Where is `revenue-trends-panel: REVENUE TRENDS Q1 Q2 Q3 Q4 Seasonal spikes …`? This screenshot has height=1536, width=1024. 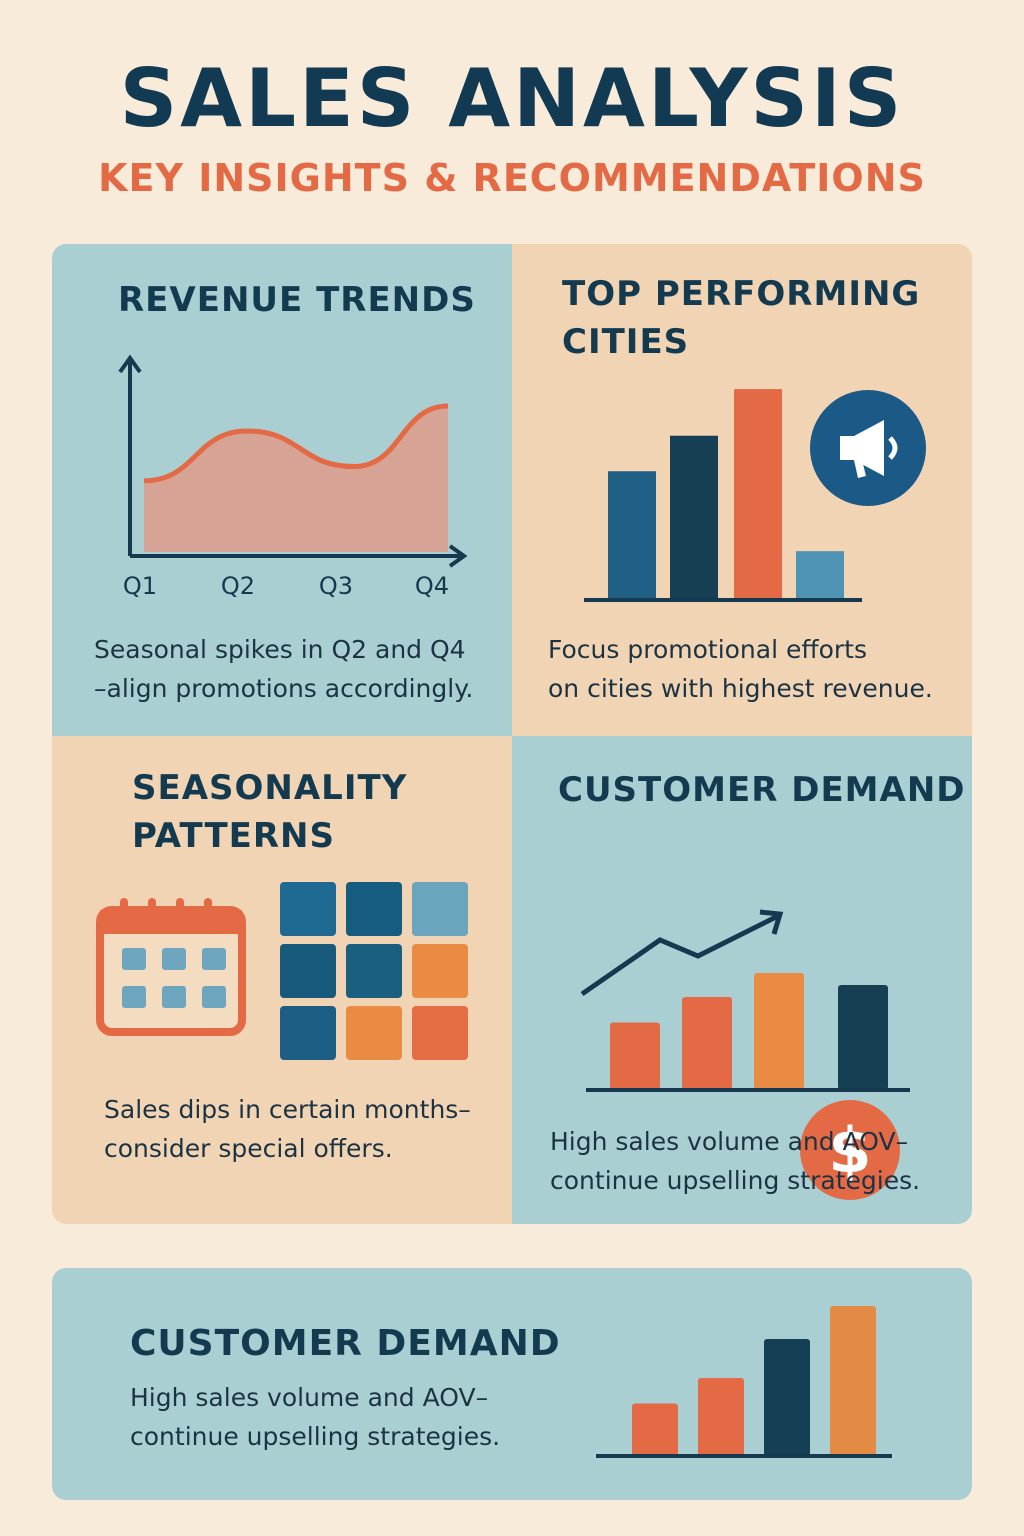
revenue-trends-panel: REVENUE TRENDS Q1 Q2 Q3 Q4 Seasonal spikes … is located at coordinates (282, 490).